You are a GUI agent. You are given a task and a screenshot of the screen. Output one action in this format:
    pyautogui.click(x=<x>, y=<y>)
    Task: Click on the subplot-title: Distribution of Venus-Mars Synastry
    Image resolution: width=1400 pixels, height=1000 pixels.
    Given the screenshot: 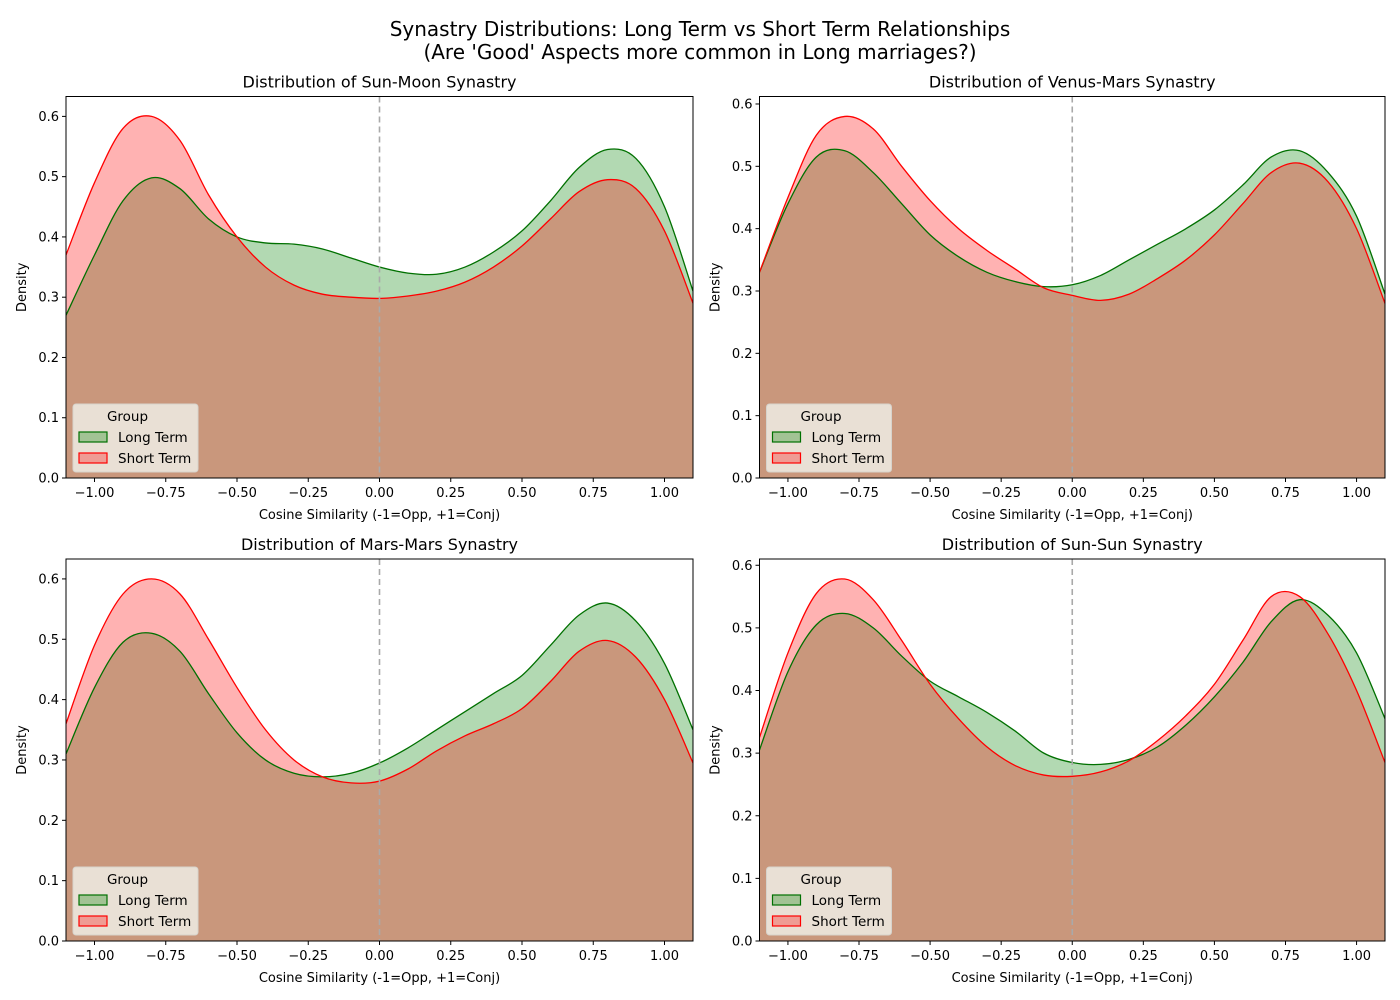 What is the action you would take?
    pyautogui.click(x=1072, y=82)
    